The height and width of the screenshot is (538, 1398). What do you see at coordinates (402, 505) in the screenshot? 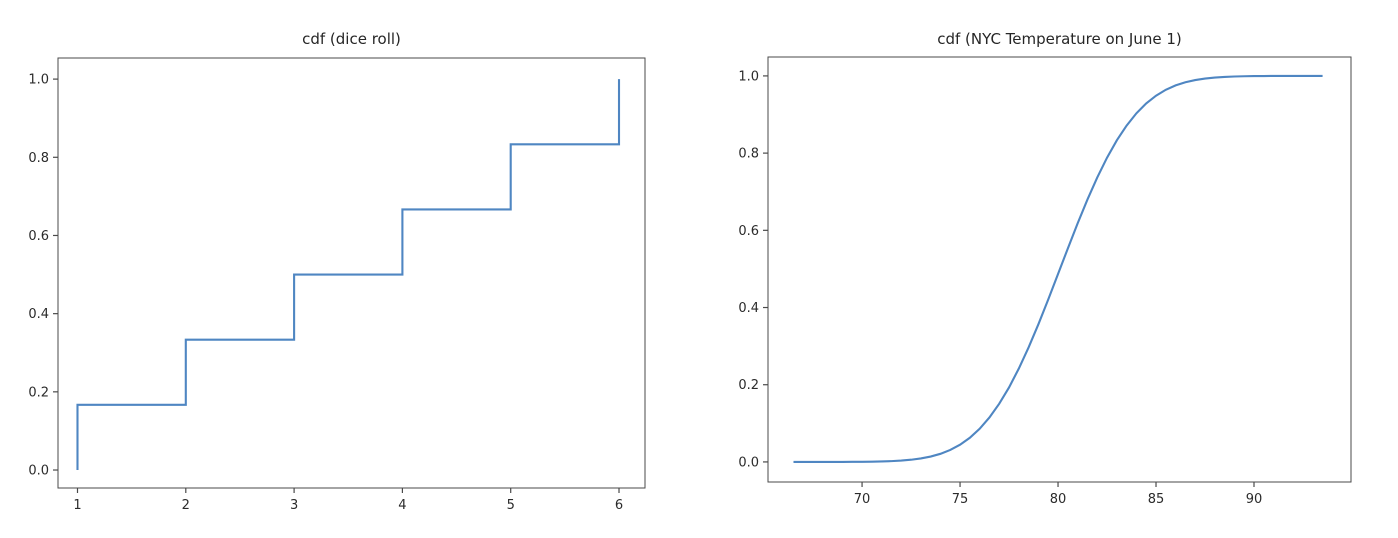
I see `x-tick-label: 4` at bounding box center [402, 505].